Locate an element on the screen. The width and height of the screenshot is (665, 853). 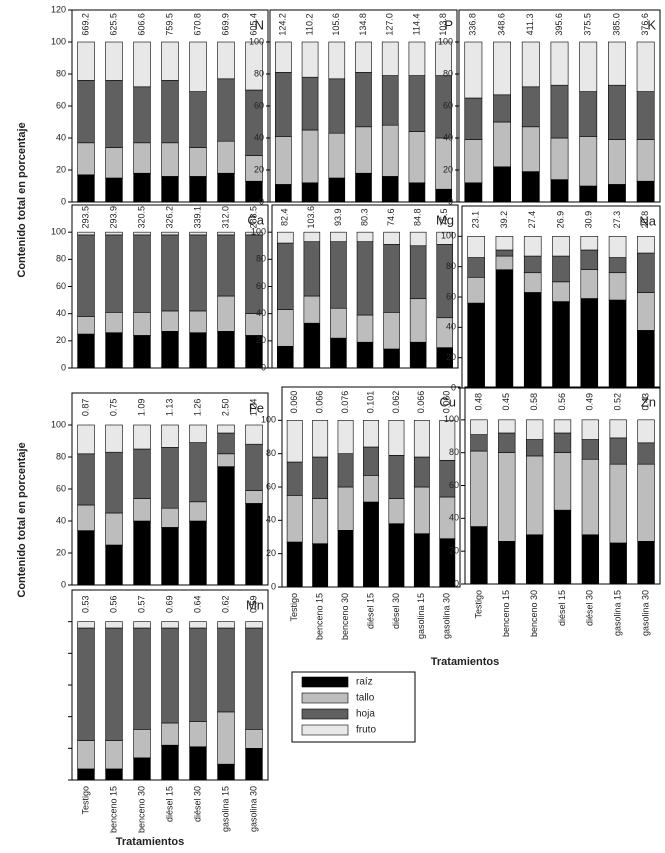
total-label: 110.2 is located at coordinates (309, 24).